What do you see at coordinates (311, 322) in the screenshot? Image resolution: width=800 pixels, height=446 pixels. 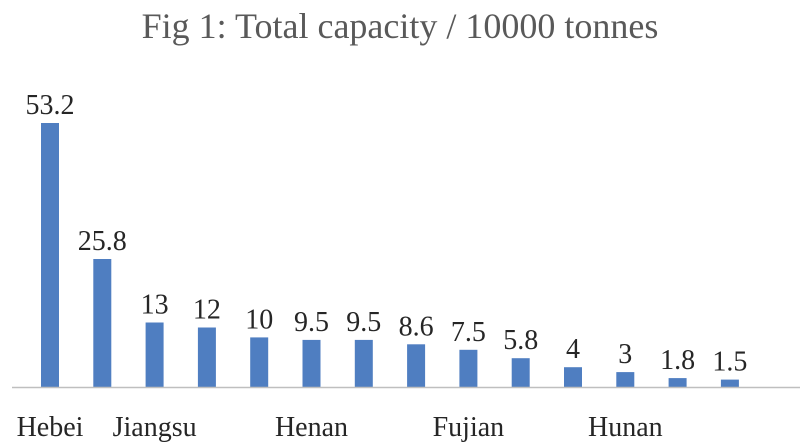 I see `data-label-5: 9.5` at bounding box center [311, 322].